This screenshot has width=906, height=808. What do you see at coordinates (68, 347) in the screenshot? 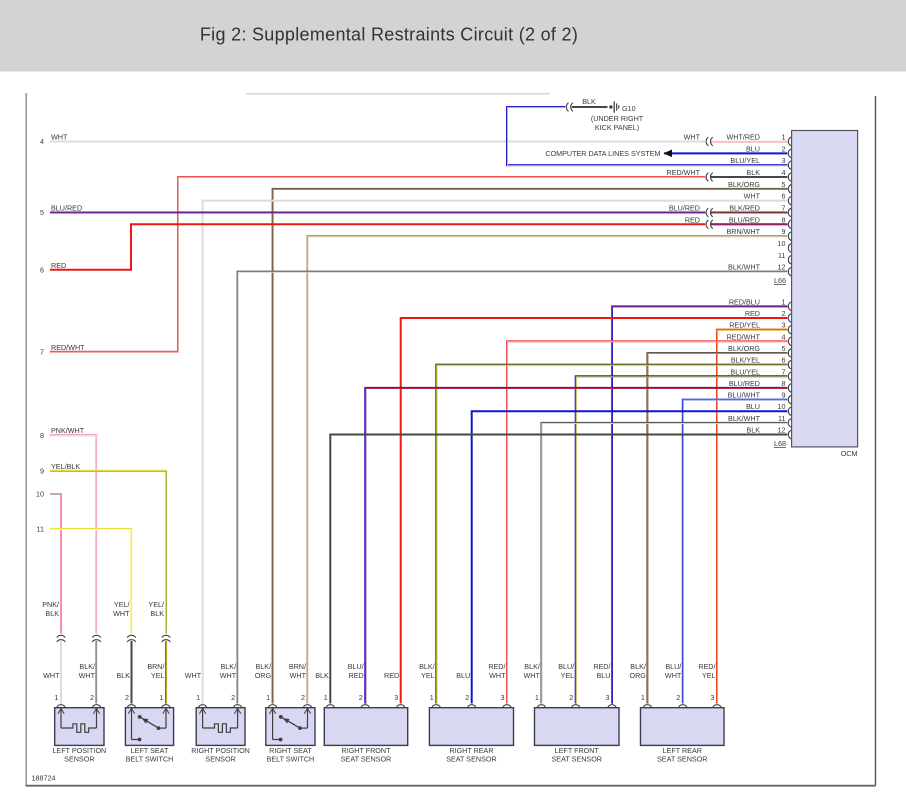
I see `svg-text: RED/WHT` at bounding box center [68, 347].